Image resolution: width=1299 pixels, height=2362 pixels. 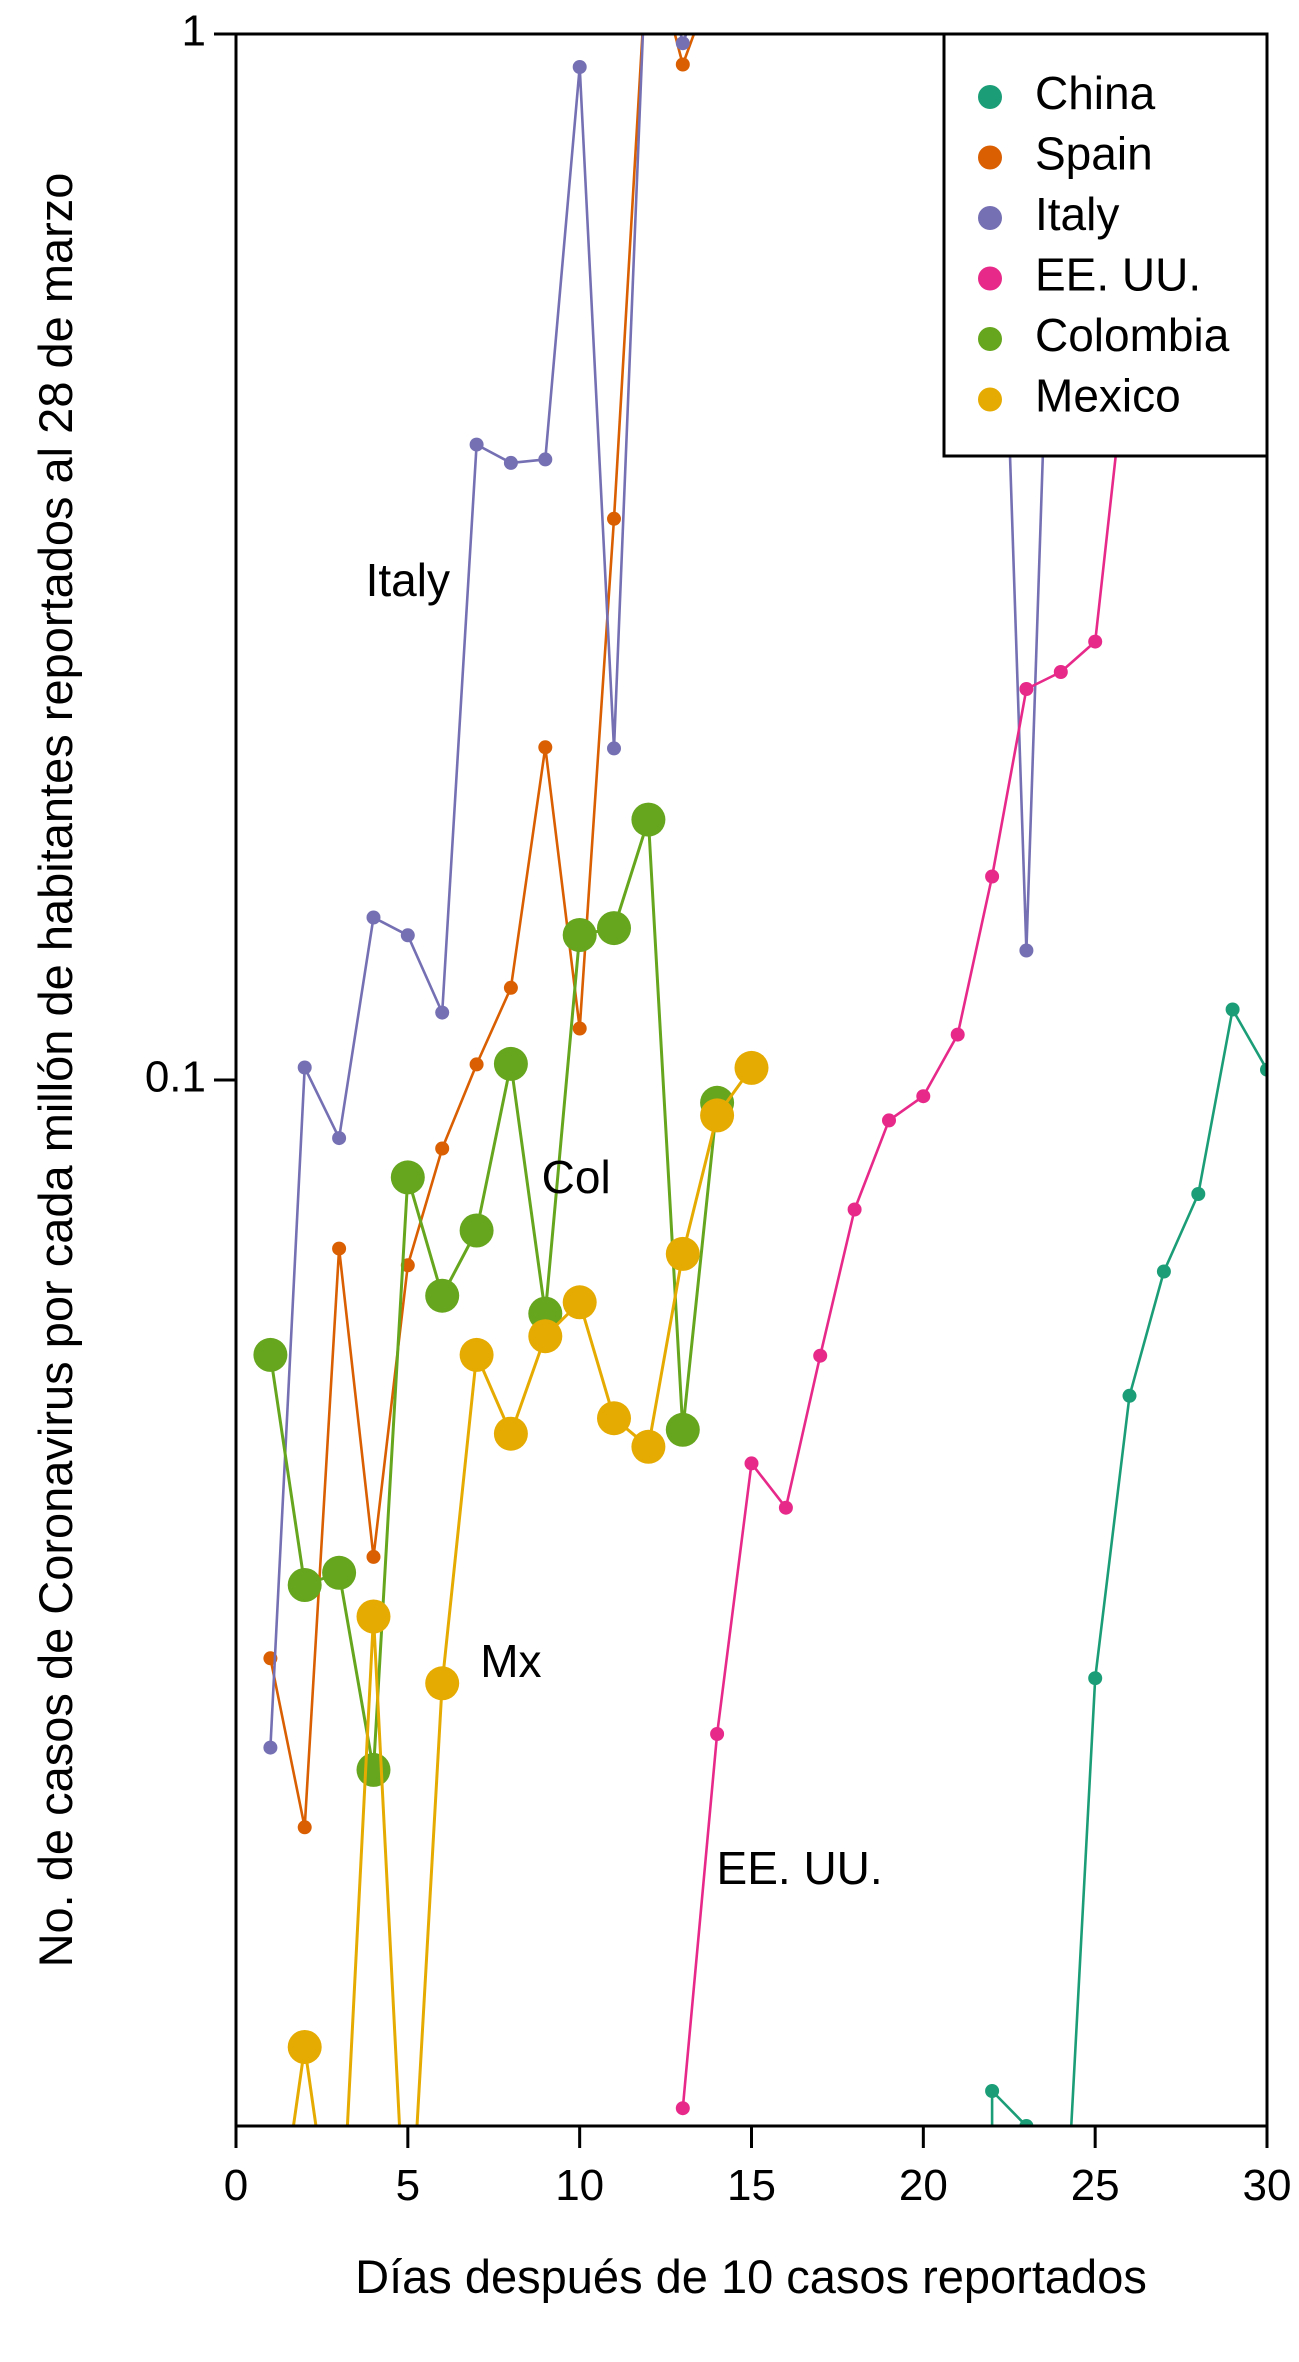 I want to click on legend-item: Mexico, so click(x=1079, y=396).